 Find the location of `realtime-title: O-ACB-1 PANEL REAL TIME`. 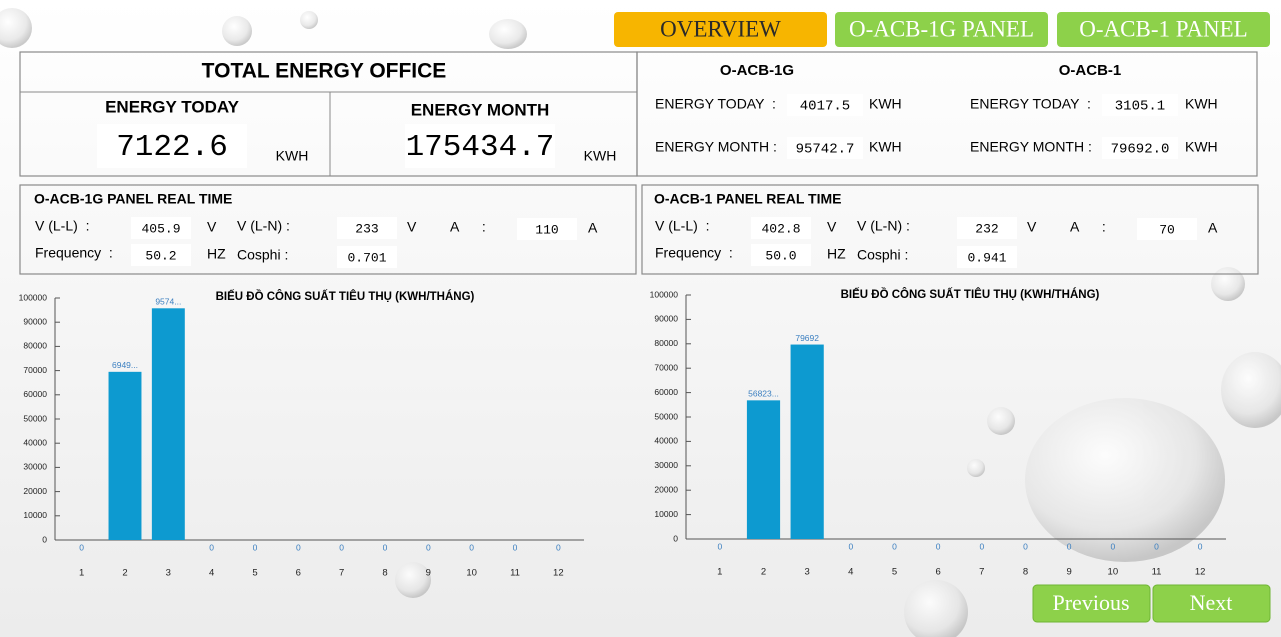

realtime-title: O-ACB-1 PANEL REAL TIME is located at coordinates (747, 199).